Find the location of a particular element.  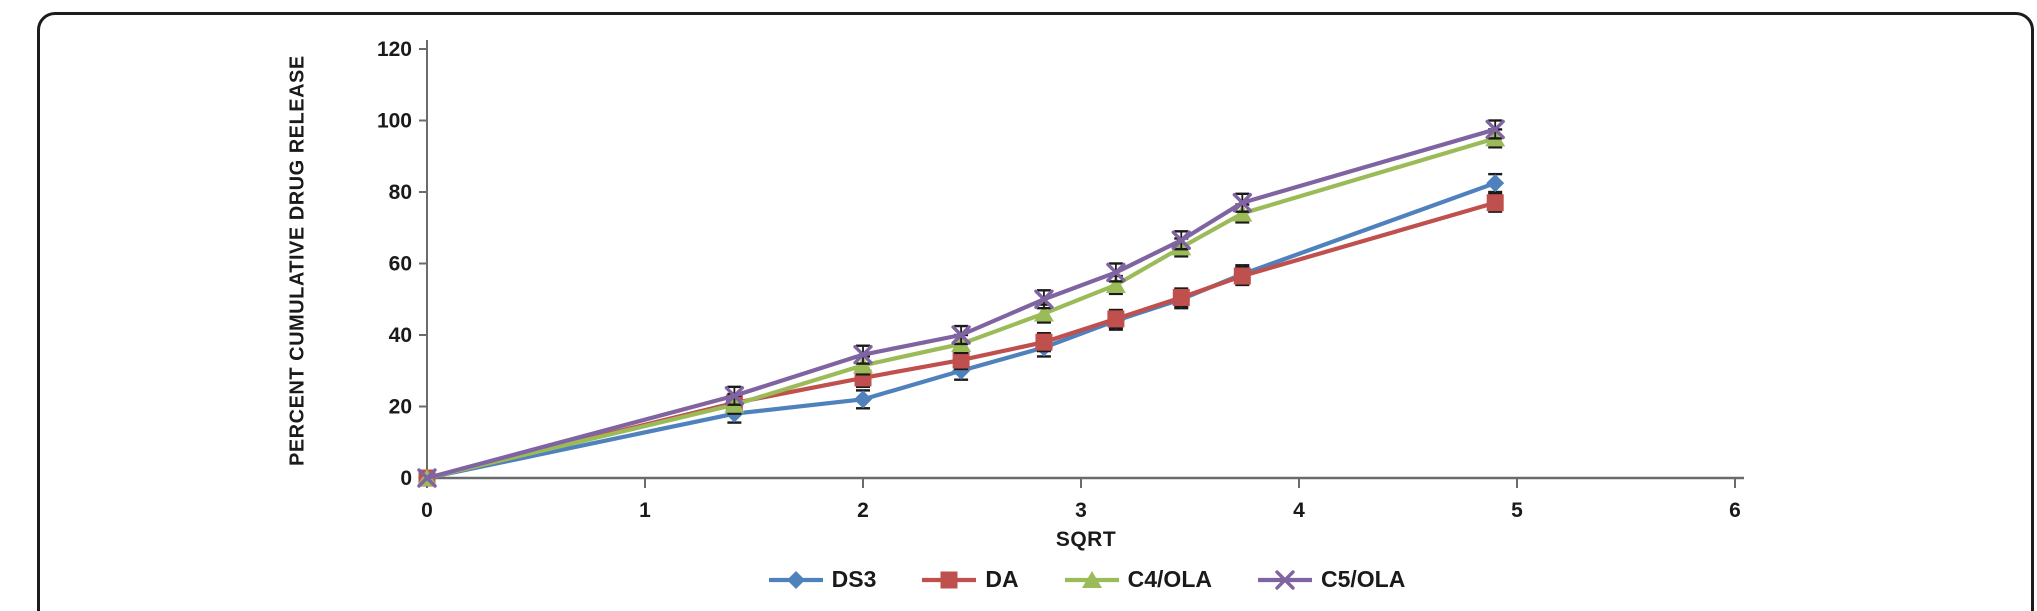

x-tick-label: 6 is located at coordinates (1735, 510).